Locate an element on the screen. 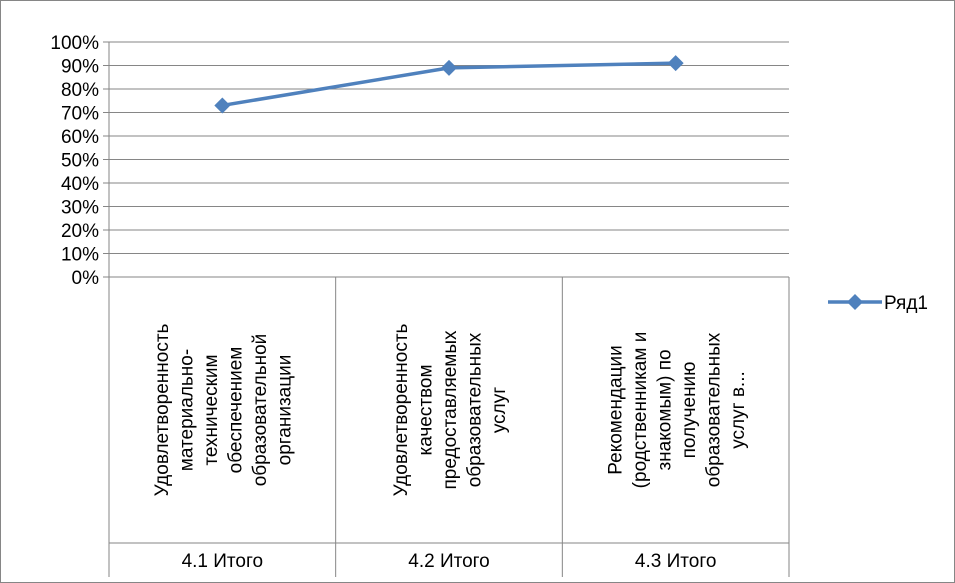 Image resolution: width=955 pixels, height=583 pixels. group-label: 4.3 Итого is located at coordinates (675, 561).